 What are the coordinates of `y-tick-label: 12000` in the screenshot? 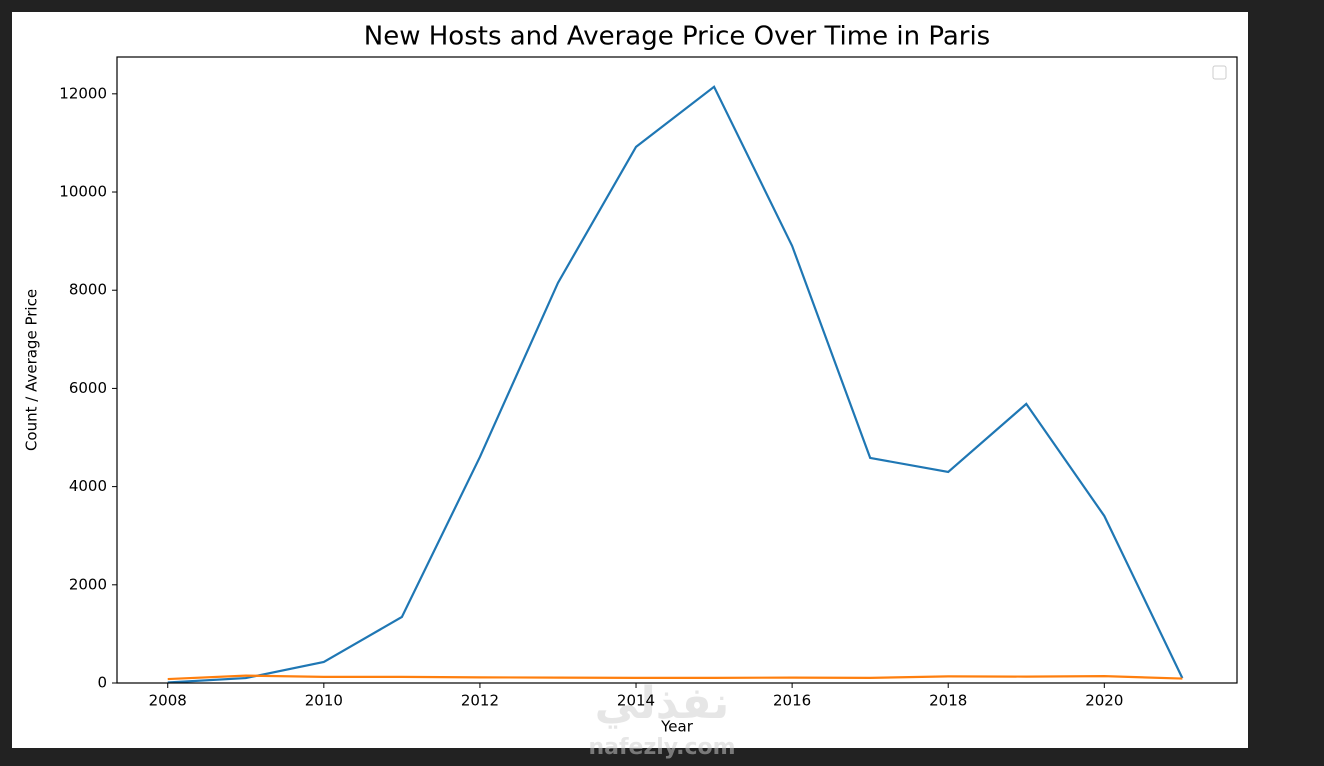 It's located at (83, 93).